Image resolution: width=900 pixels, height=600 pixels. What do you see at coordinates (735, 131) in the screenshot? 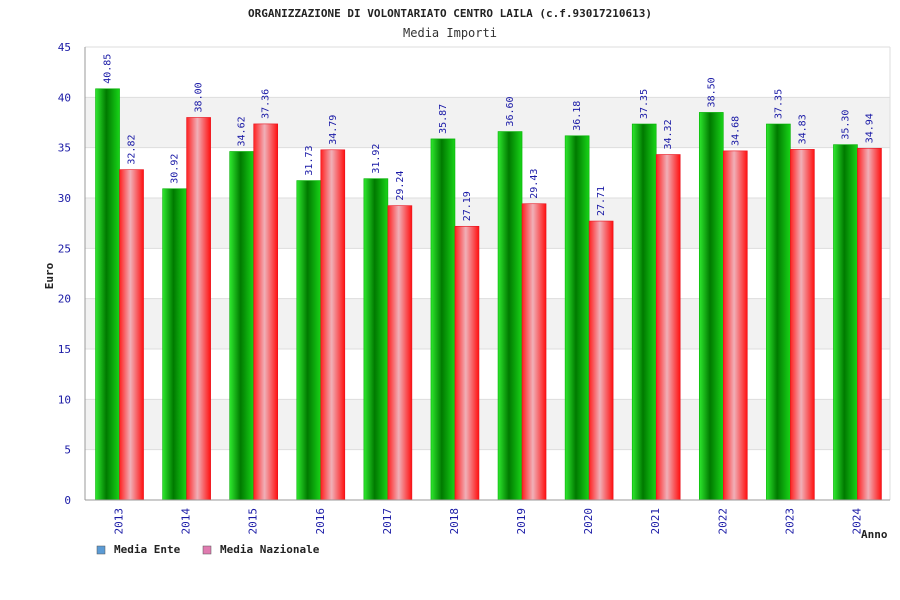
I see `data-label: 34.68` at bounding box center [735, 131].